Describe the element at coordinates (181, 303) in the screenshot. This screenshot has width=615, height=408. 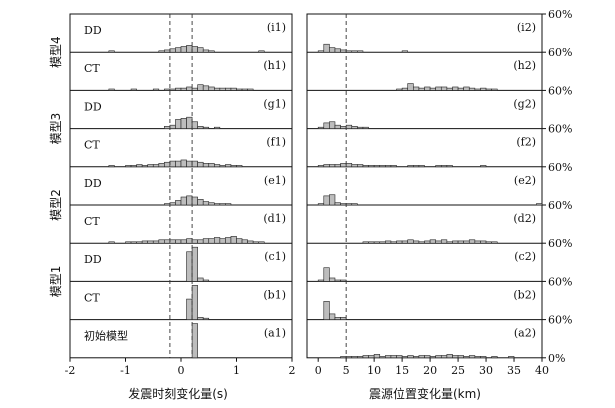
I see `panel-b1: (b1) CT` at that location.